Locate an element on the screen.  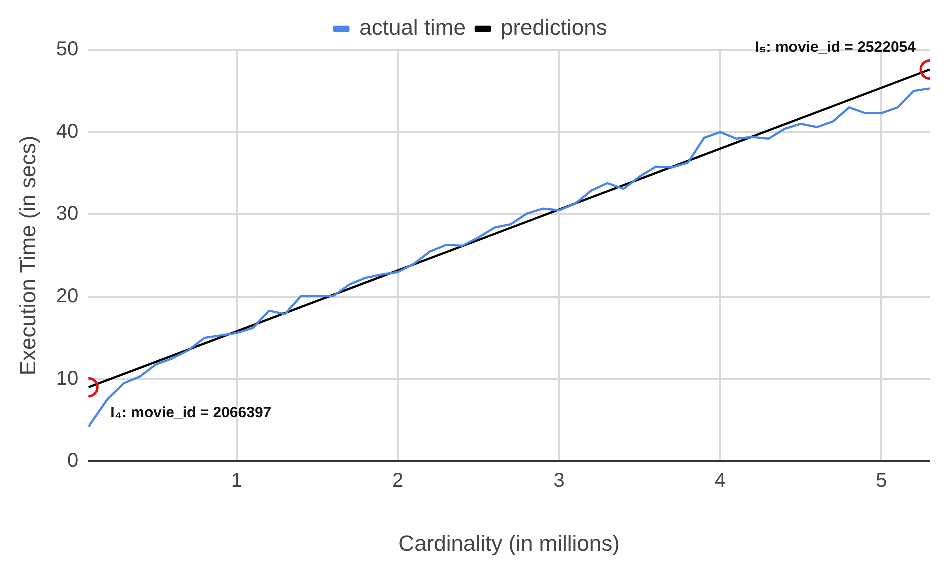
y-tick-label: 50 is located at coordinates (67, 49).